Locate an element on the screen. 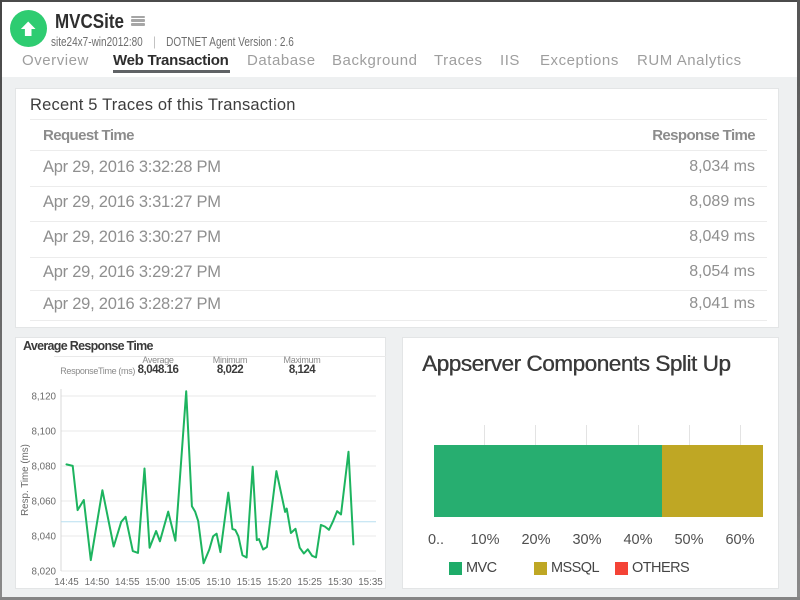 Image resolution: width=800 pixels, height=600 pixels. svg-text: 14:50 is located at coordinates (97, 582).